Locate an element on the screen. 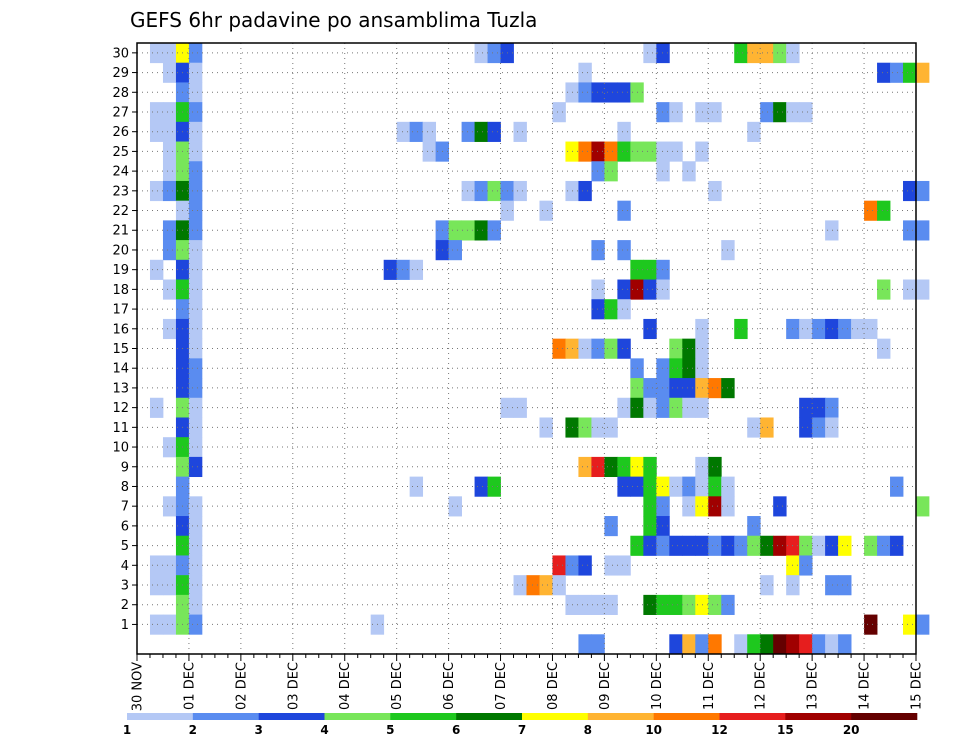 The width and height of the screenshot is (960, 742). y-tick-label: 17 is located at coordinates (120, 310).